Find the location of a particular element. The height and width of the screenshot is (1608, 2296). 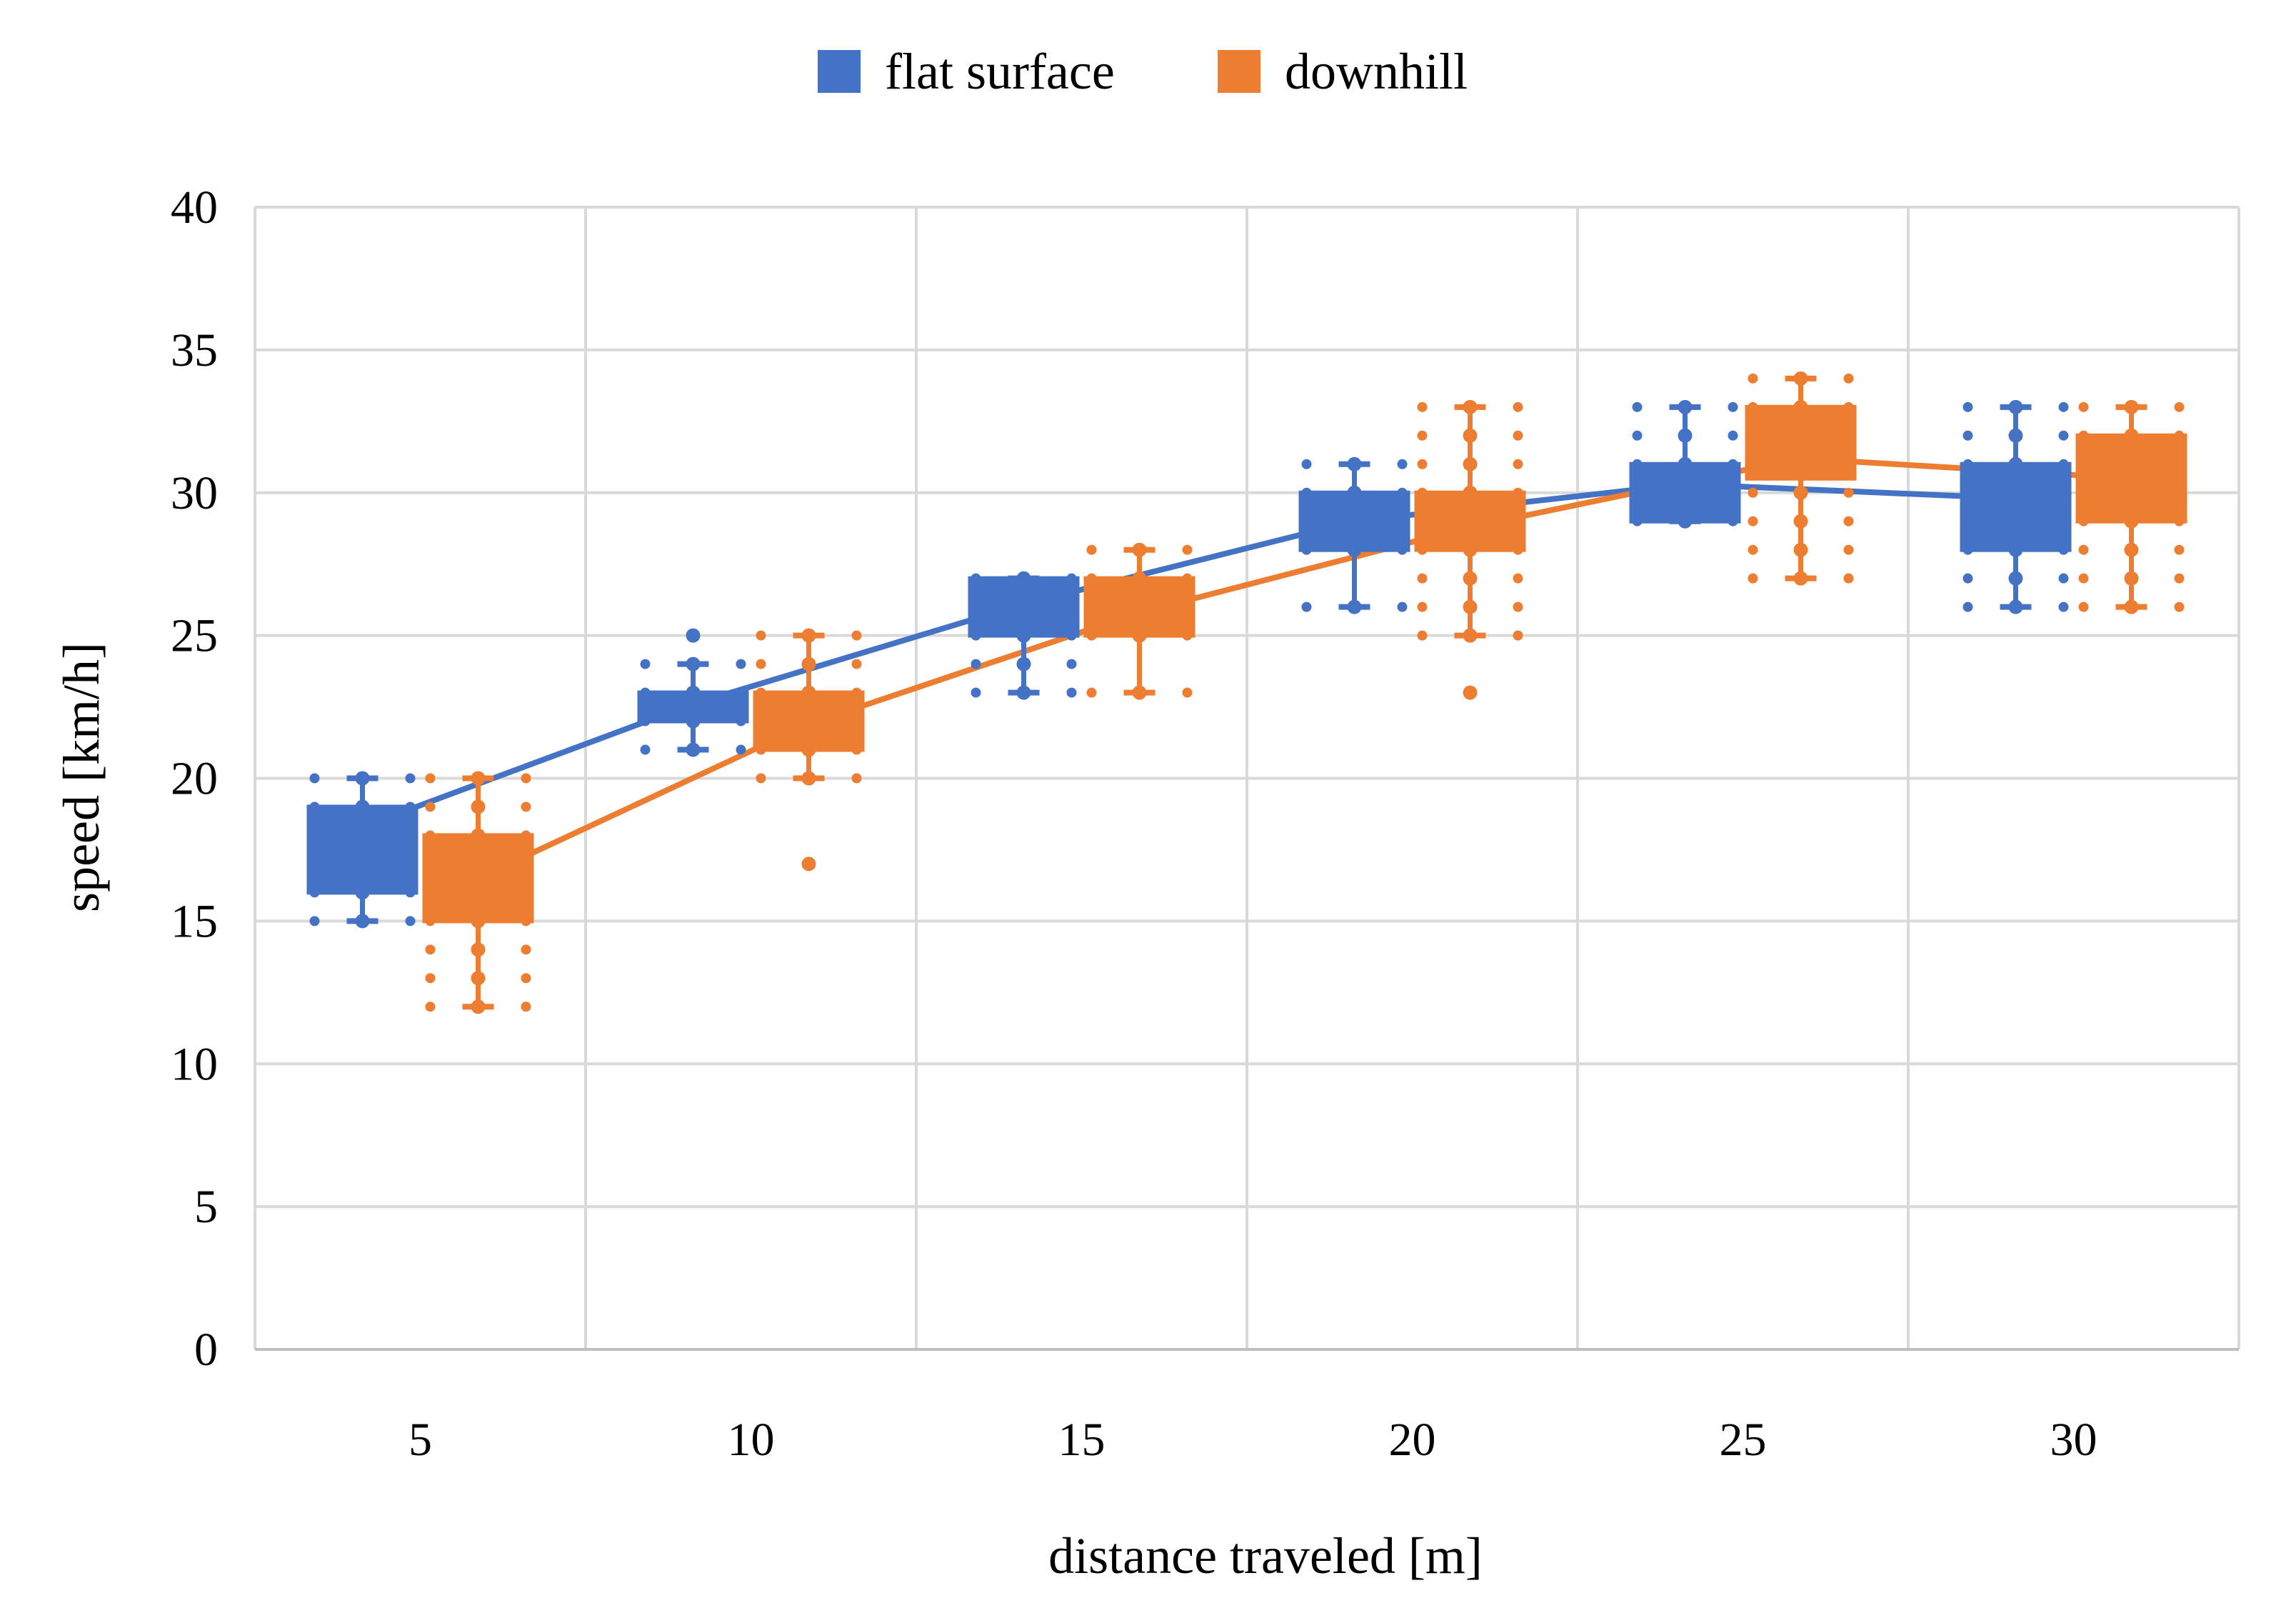

y-tick-label: 20 is located at coordinates (194, 779).